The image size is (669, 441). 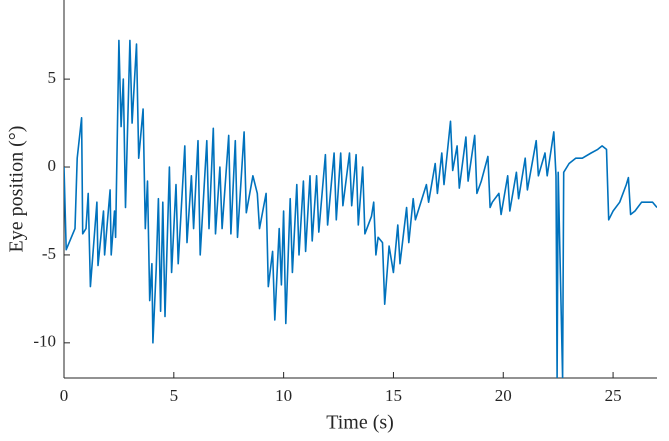 I want to click on x-tick-label: 10, so click(x=283, y=395).